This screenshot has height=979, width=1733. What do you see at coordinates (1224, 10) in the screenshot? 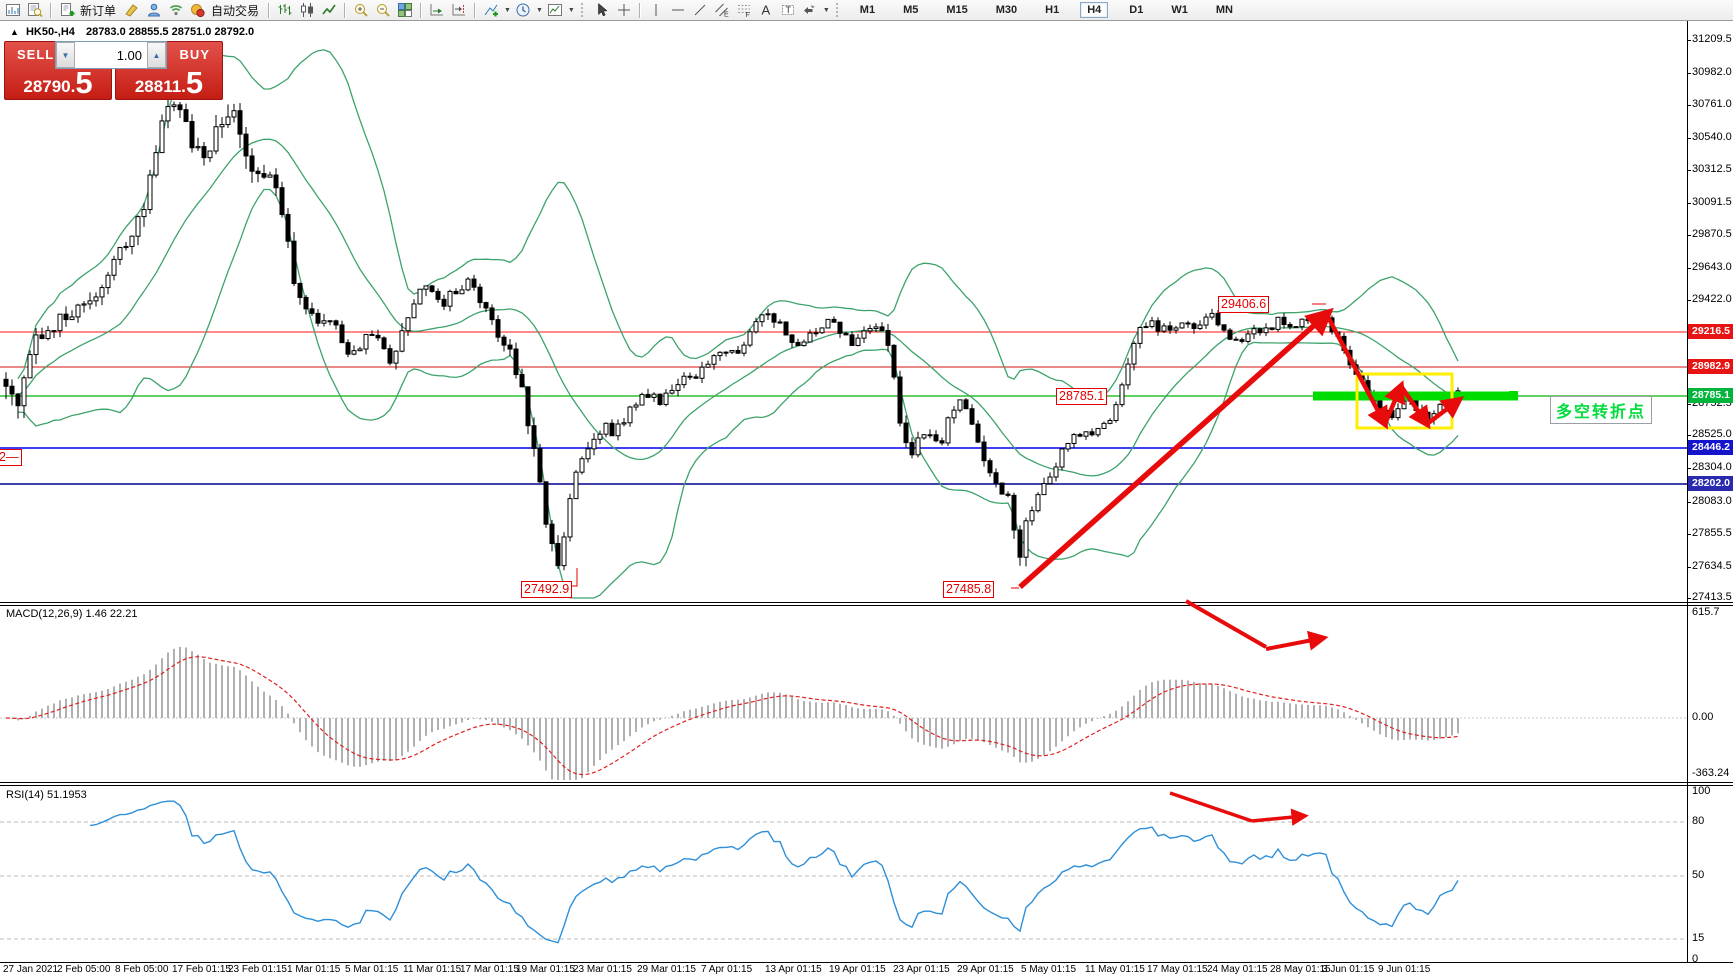
I see `timeframe-mn-button: MN` at bounding box center [1224, 10].